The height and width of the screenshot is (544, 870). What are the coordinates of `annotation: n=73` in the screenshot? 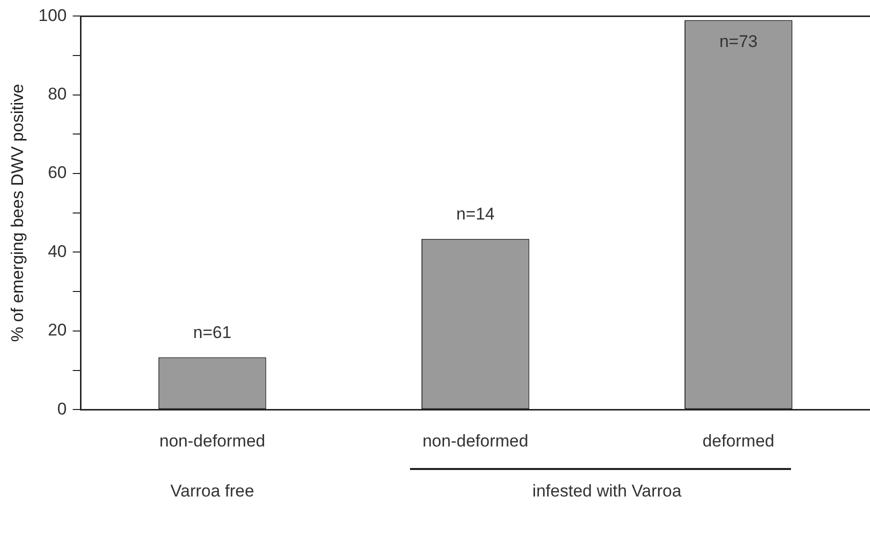 It's located at (738, 41).